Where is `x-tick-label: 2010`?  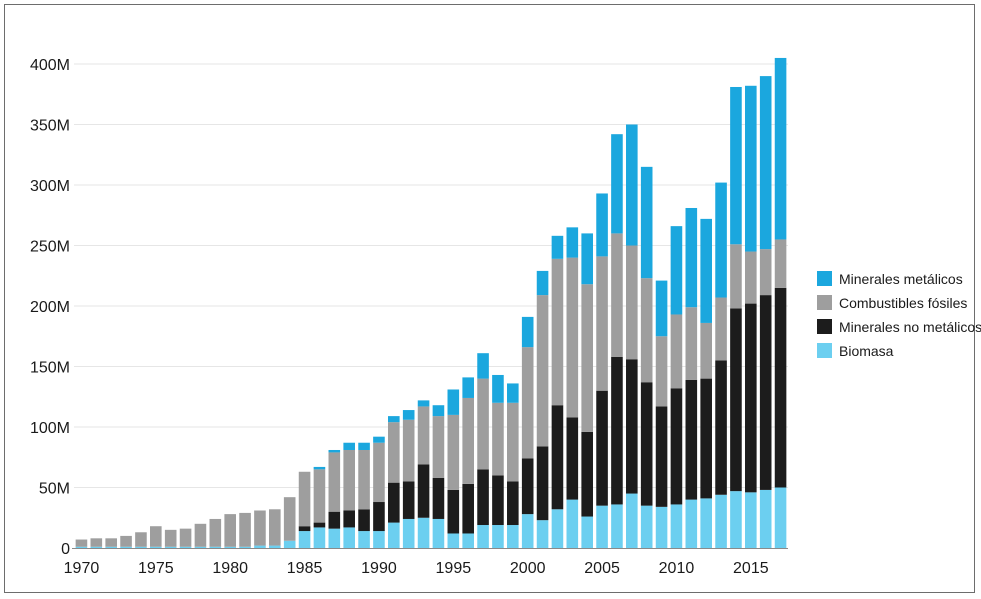
x-tick-label: 2010 is located at coordinates (677, 568).